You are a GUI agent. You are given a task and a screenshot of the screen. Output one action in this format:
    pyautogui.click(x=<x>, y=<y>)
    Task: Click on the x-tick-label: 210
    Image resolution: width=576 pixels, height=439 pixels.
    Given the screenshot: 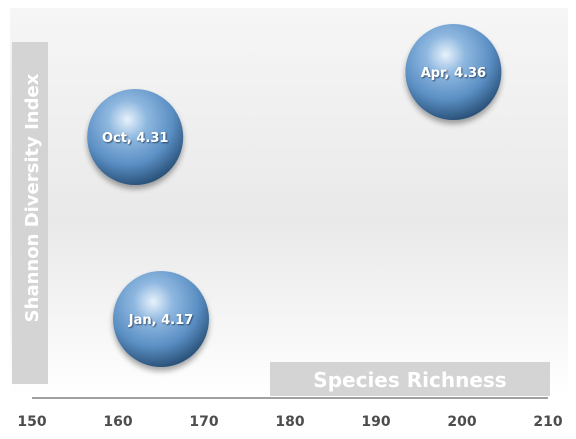 What is the action you would take?
    pyautogui.click(x=547, y=422)
    